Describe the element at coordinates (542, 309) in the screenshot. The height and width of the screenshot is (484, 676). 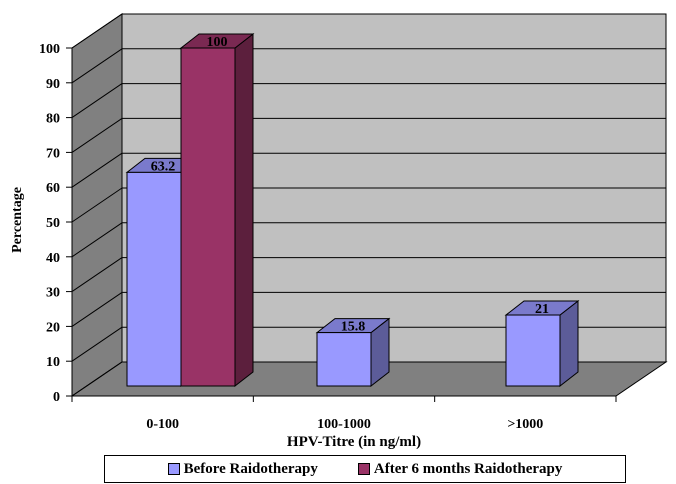
I see `data-label: 21` at that location.